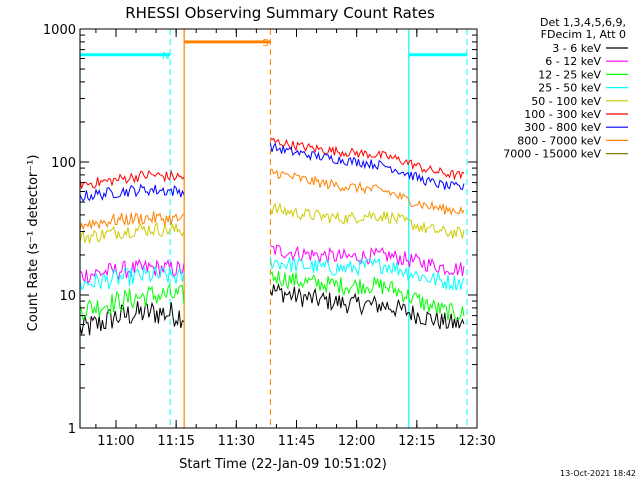 This screenshot has height=480, width=640. I want to click on footer-timestamp: 13-Oct-2021 18:42, so click(598, 473).